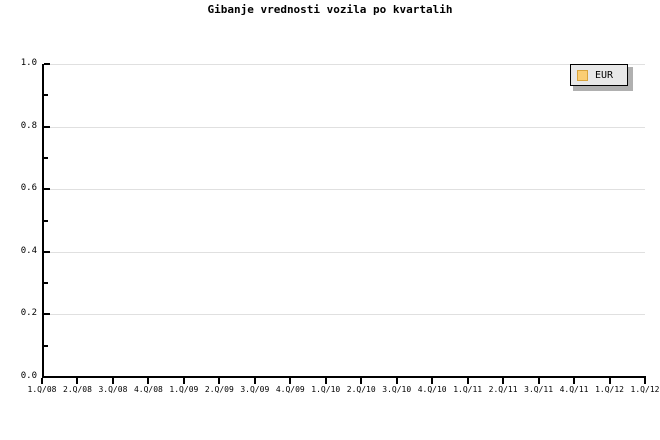 This screenshot has width=660, height=440. What do you see at coordinates (326, 389) in the screenshot?
I see `x-axis-tick-label: 1.Q/10` at bounding box center [326, 389].